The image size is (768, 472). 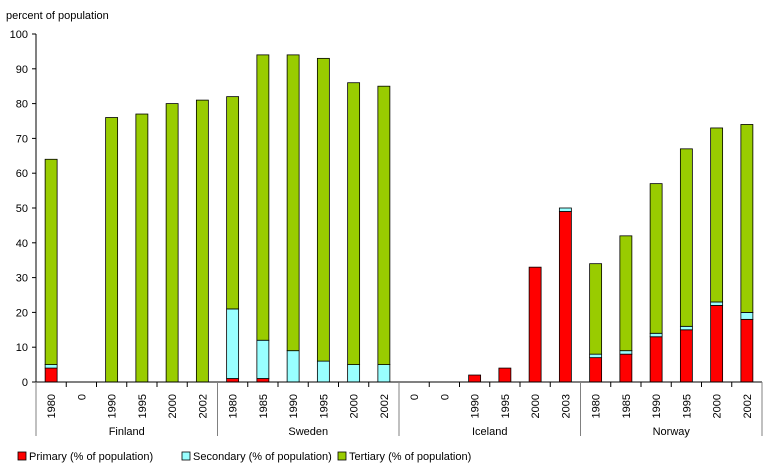 What do you see at coordinates (19, 35) in the screenshot?
I see `y-tick-label: 100` at bounding box center [19, 35].